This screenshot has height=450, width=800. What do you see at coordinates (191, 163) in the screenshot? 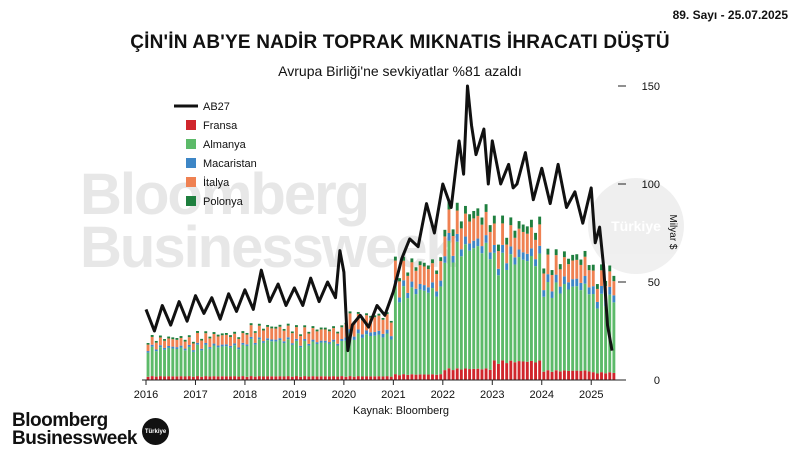
I see `legend-swatch` at bounding box center [191, 163].